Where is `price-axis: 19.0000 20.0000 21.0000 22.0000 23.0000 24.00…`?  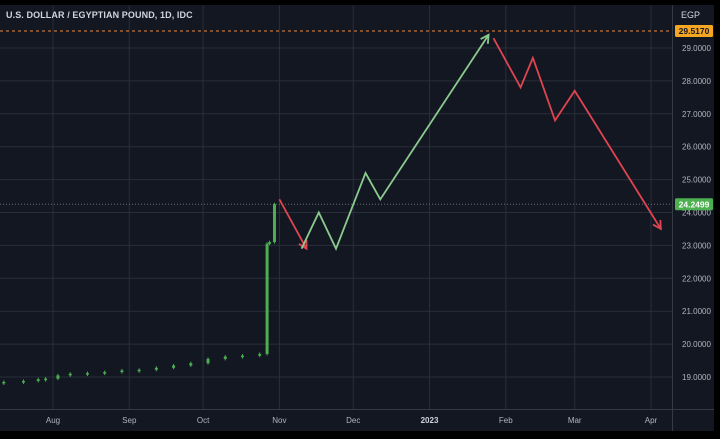
price-axis: 19.0000 20.0000 21.0000 22.0000 23.0000 24.00… is located at coordinates (696, 213).